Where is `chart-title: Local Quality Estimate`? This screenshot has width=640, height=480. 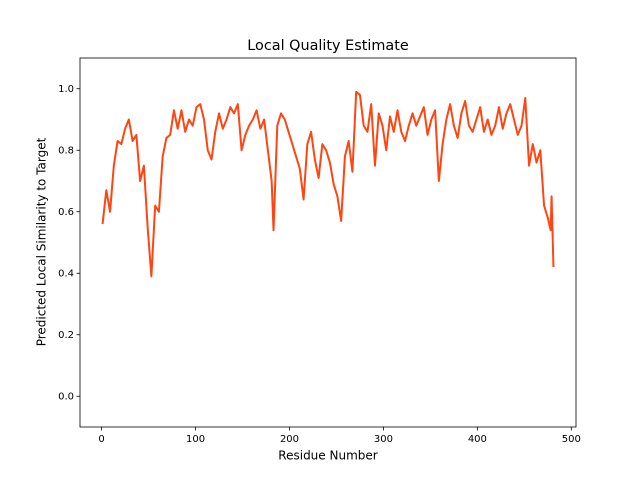
chart-title: Local Quality Estimate is located at coordinates (328, 46).